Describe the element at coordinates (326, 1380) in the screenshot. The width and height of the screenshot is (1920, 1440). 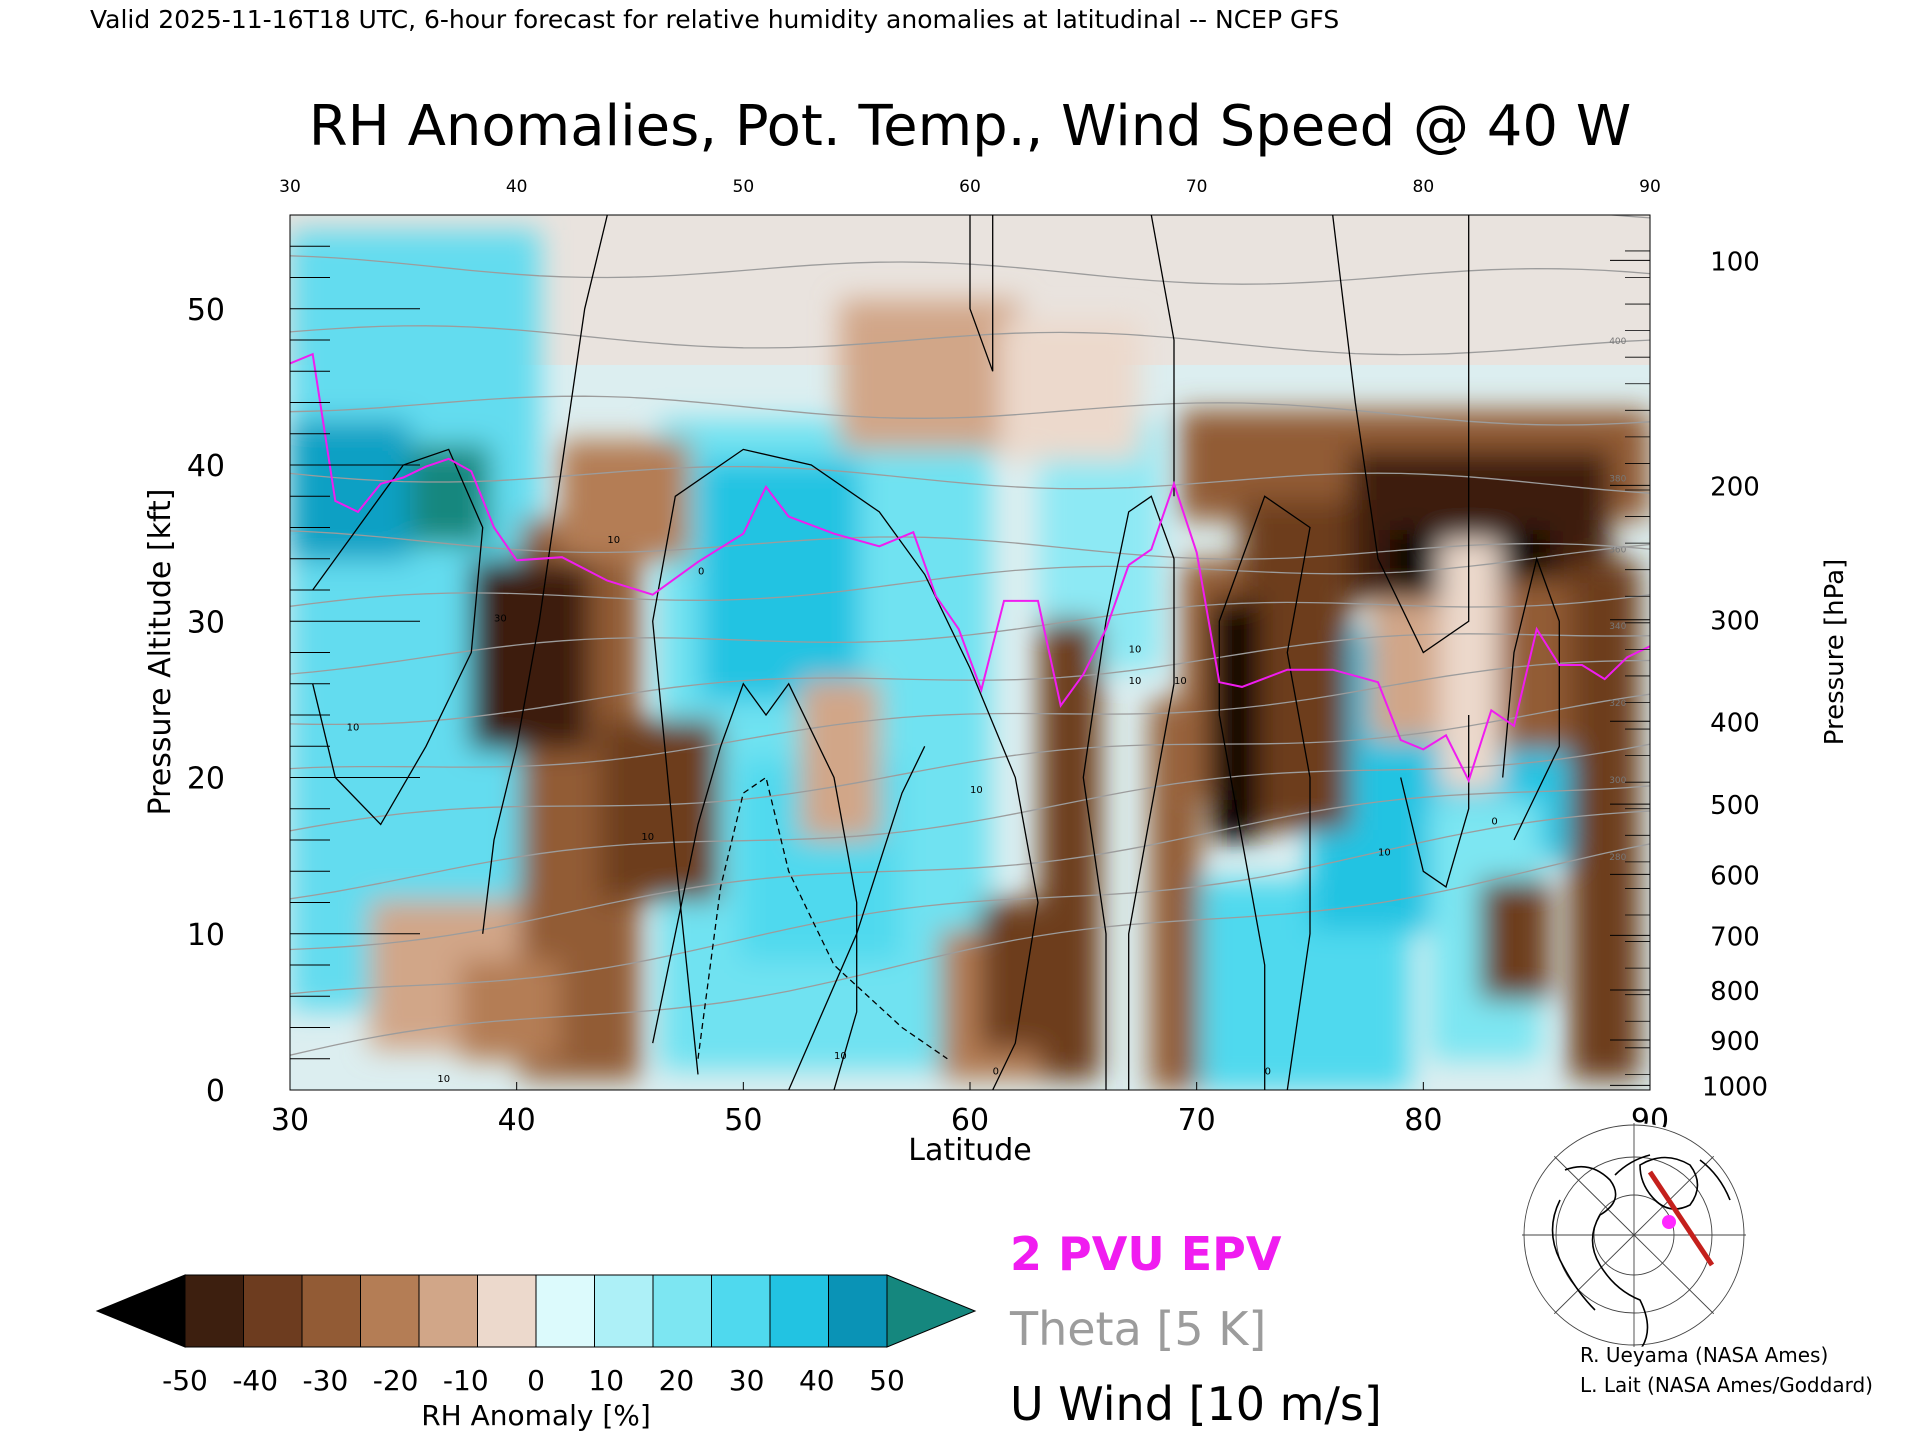
I see `colorbar-tick-label: -30` at that location.